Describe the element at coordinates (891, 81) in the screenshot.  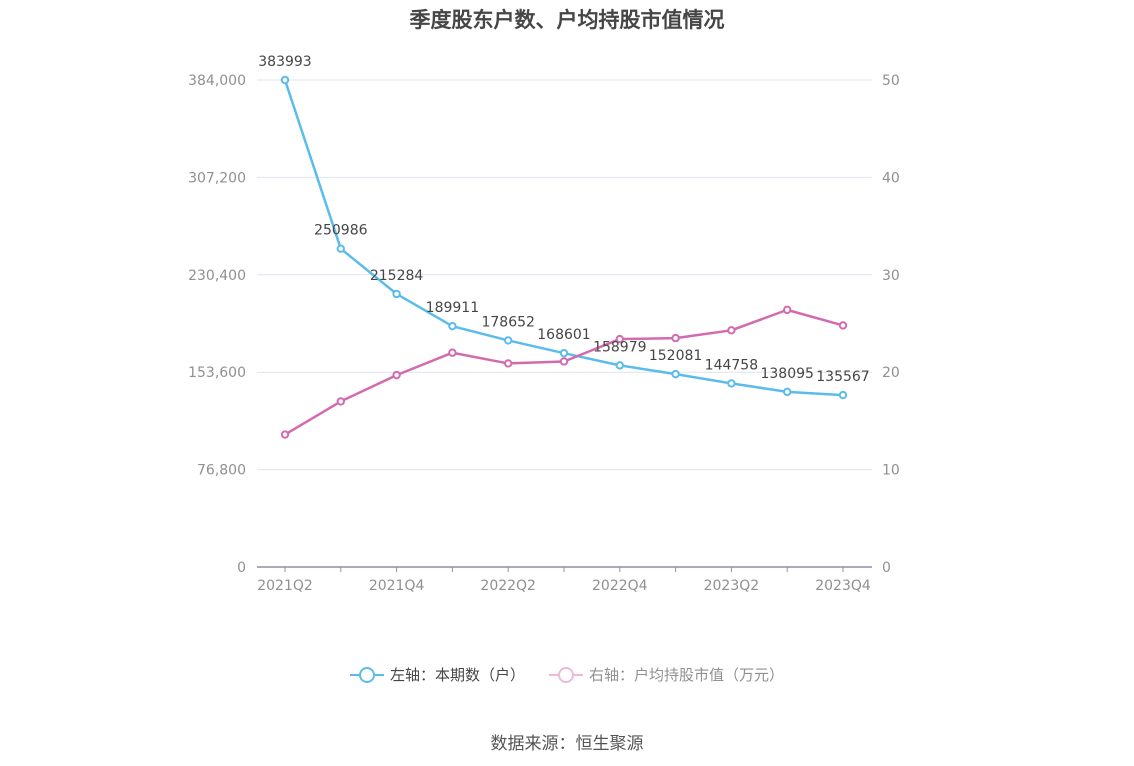
I see `y-right-tick-label: 50` at that location.